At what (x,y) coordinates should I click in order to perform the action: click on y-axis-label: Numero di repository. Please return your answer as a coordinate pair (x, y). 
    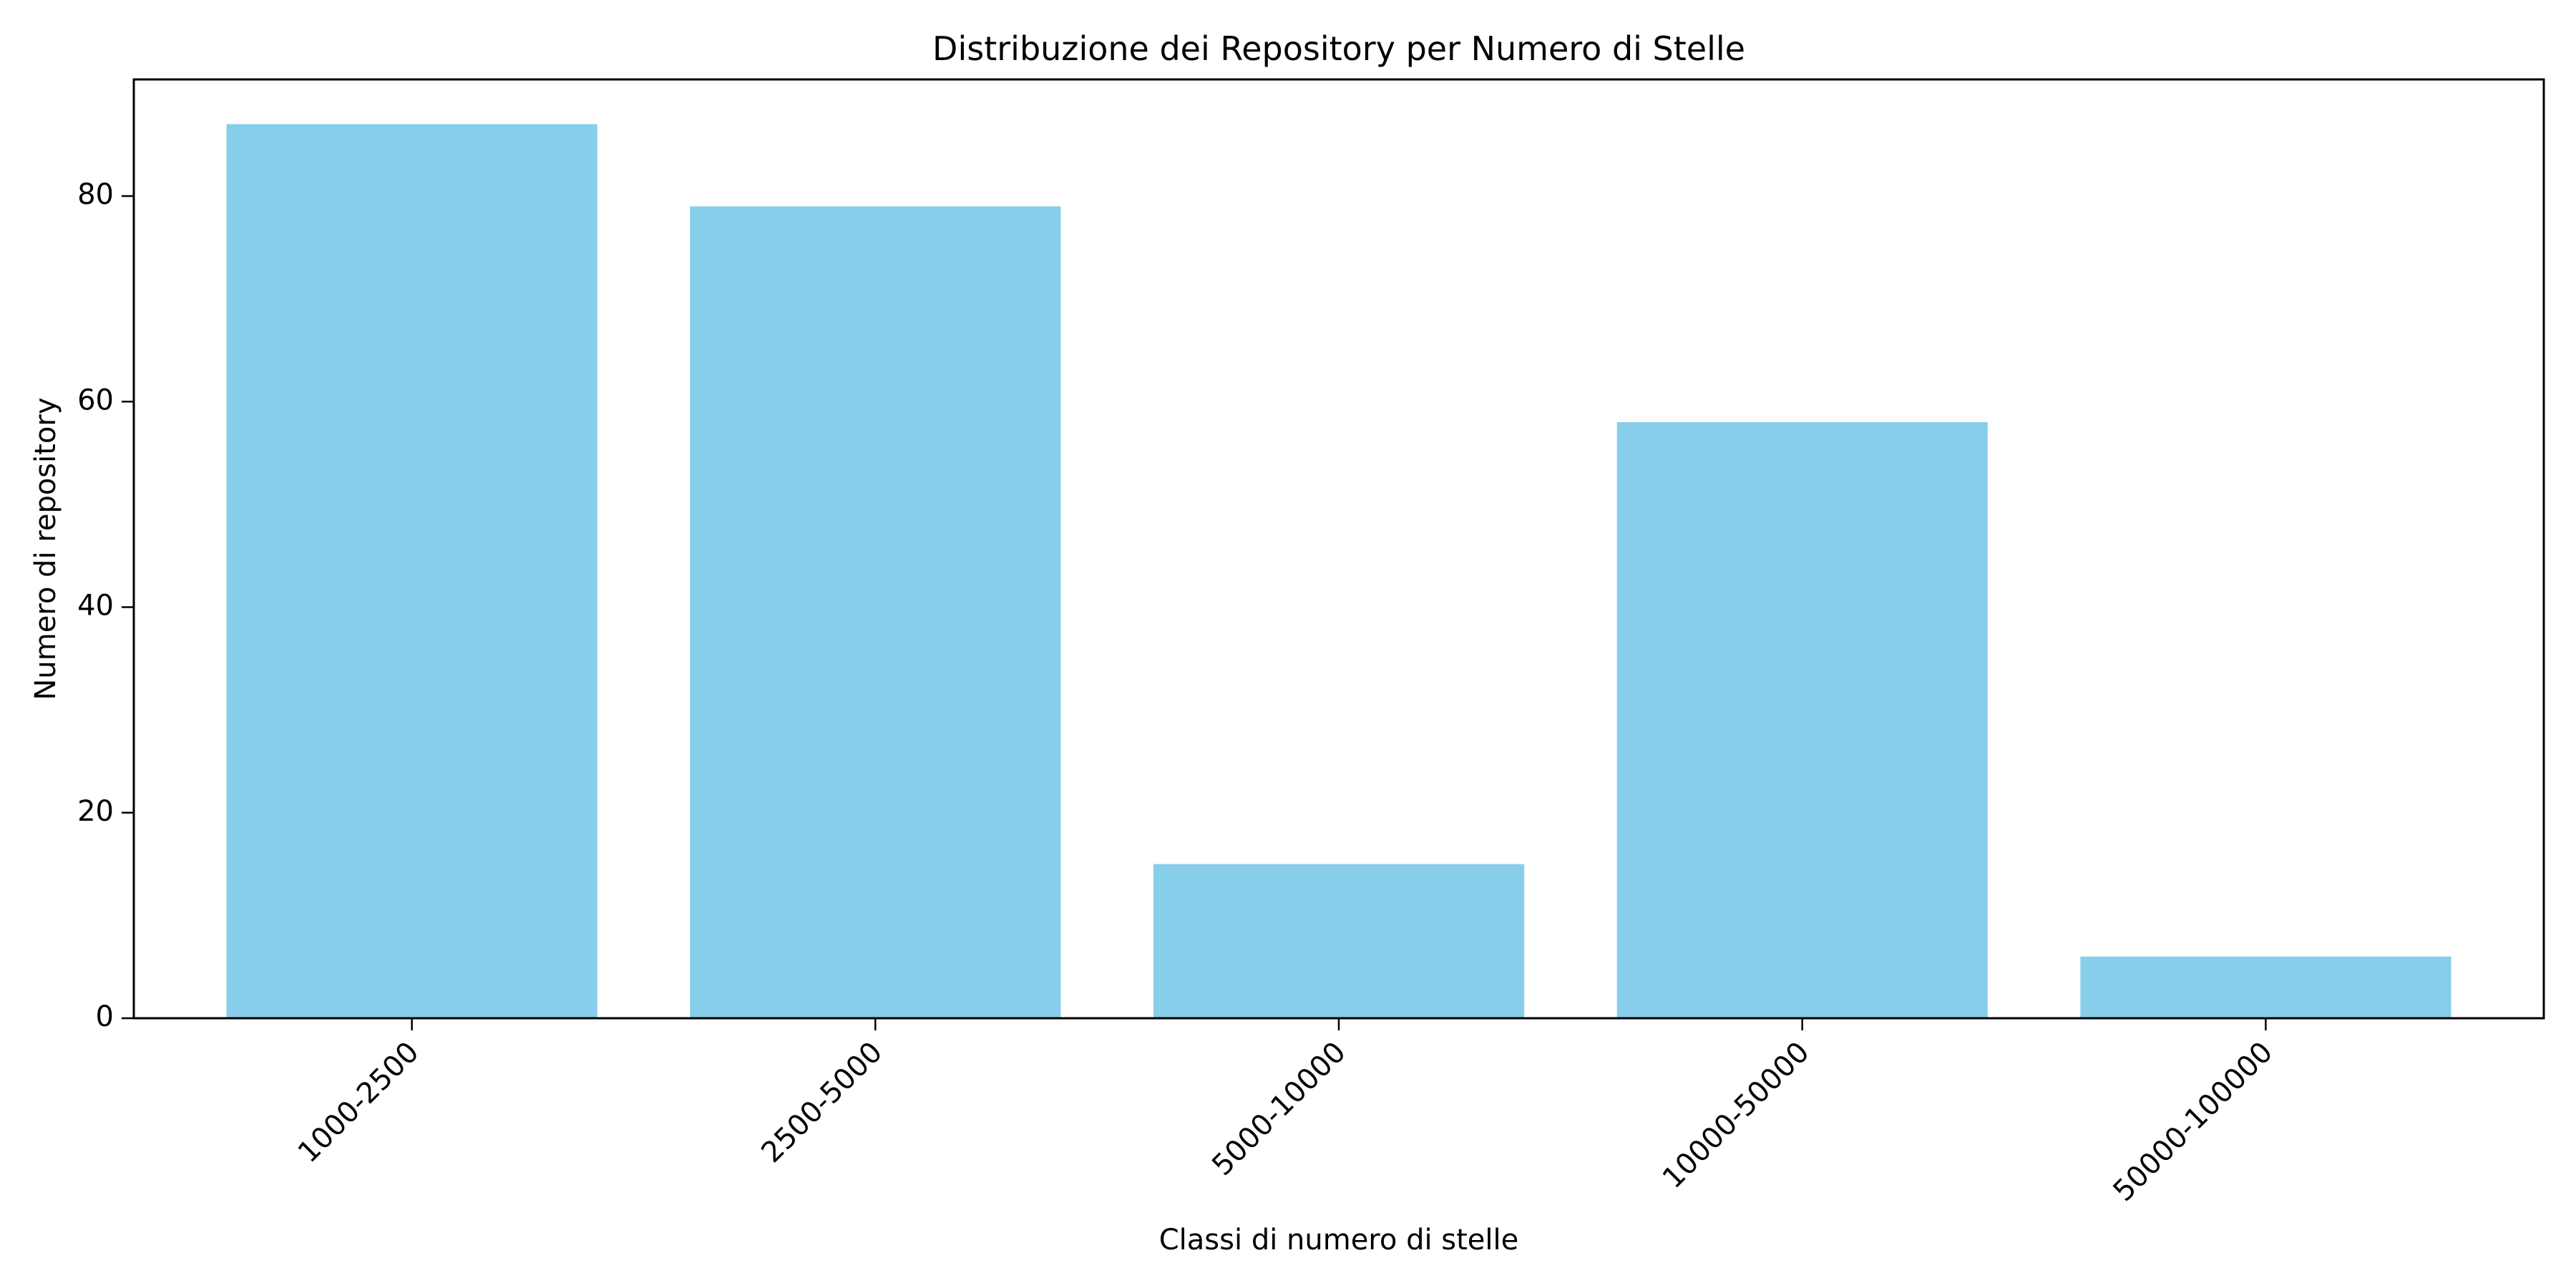
    Looking at the image, I should click on (45, 548).